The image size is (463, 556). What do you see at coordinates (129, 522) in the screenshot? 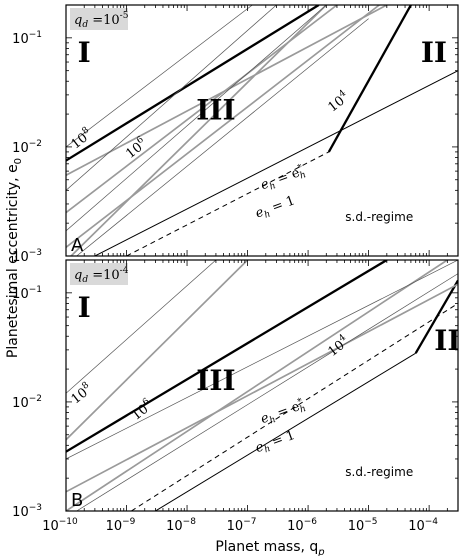
I see `x-tick-exp: −9` at bounding box center [129, 522].